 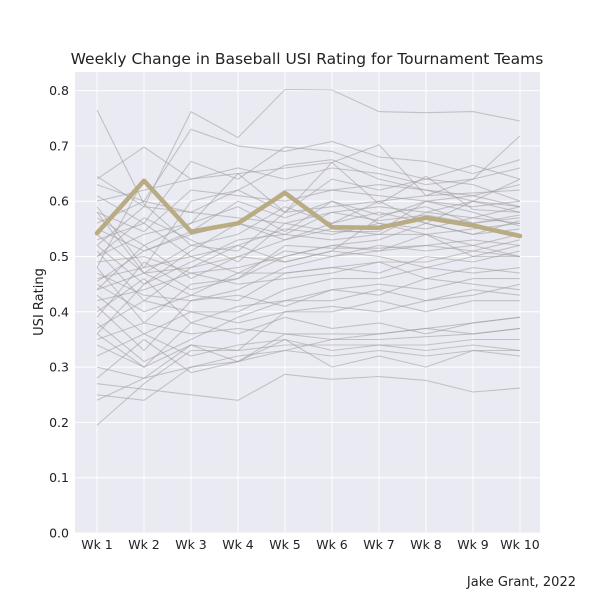 I want to click on x-tick-label: Wk 10, so click(x=520, y=544).